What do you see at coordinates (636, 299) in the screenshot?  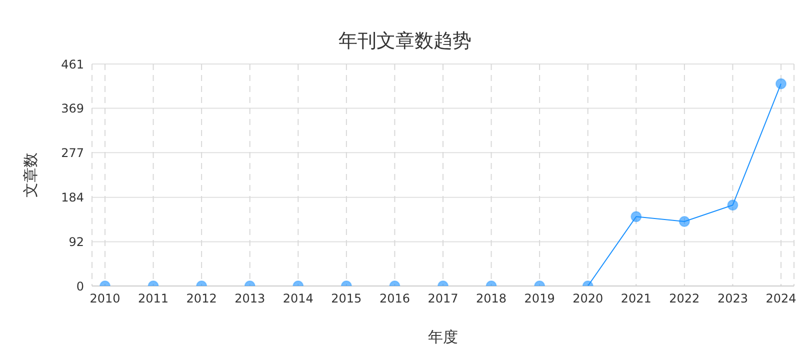 I see `x-tick-label: 2021` at bounding box center [636, 299].